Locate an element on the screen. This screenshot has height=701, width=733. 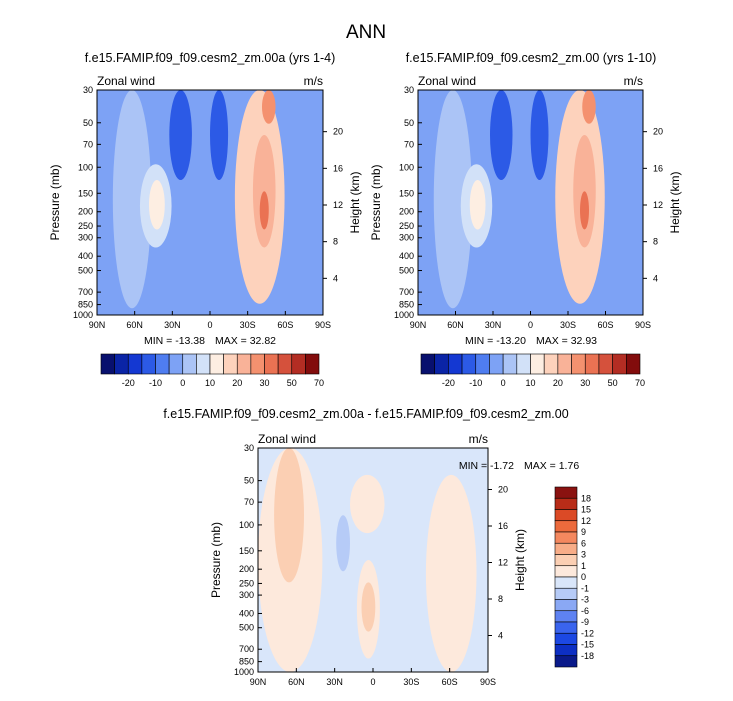
colorbar-label: 18 is located at coordinates (586, 498).